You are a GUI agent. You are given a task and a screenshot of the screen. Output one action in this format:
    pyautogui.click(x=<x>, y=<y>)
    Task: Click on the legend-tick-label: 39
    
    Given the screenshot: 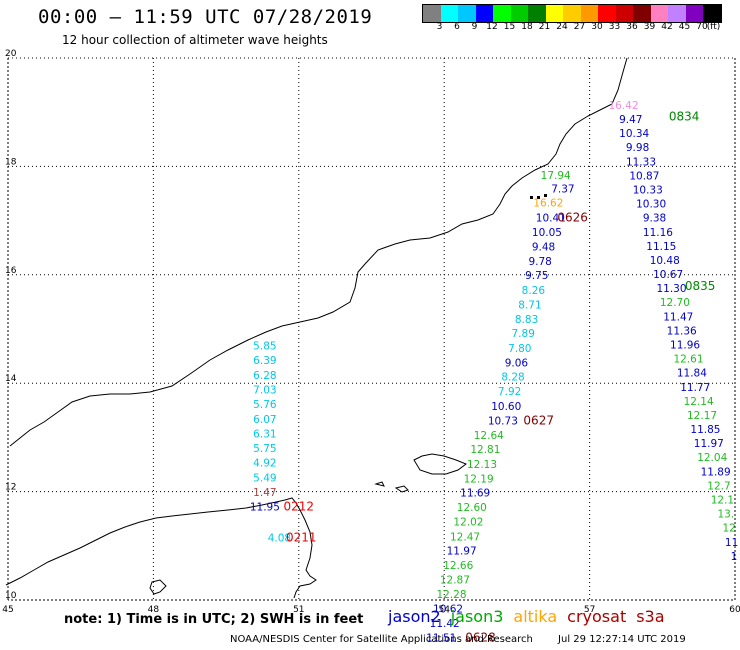 What is the action you would take?
    pyautogui.click(x=649, y=27)
    